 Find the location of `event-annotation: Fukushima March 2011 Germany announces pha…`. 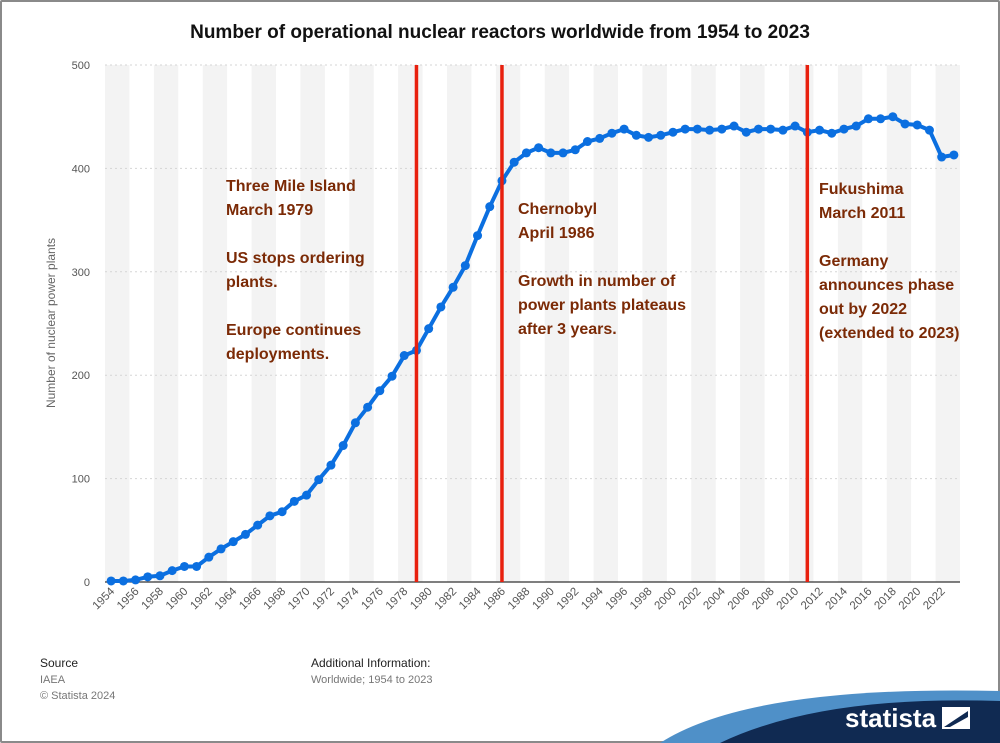

event-annotation: Fukushima March 2011 Germany announces pha… is located at coordinates (889, 261).